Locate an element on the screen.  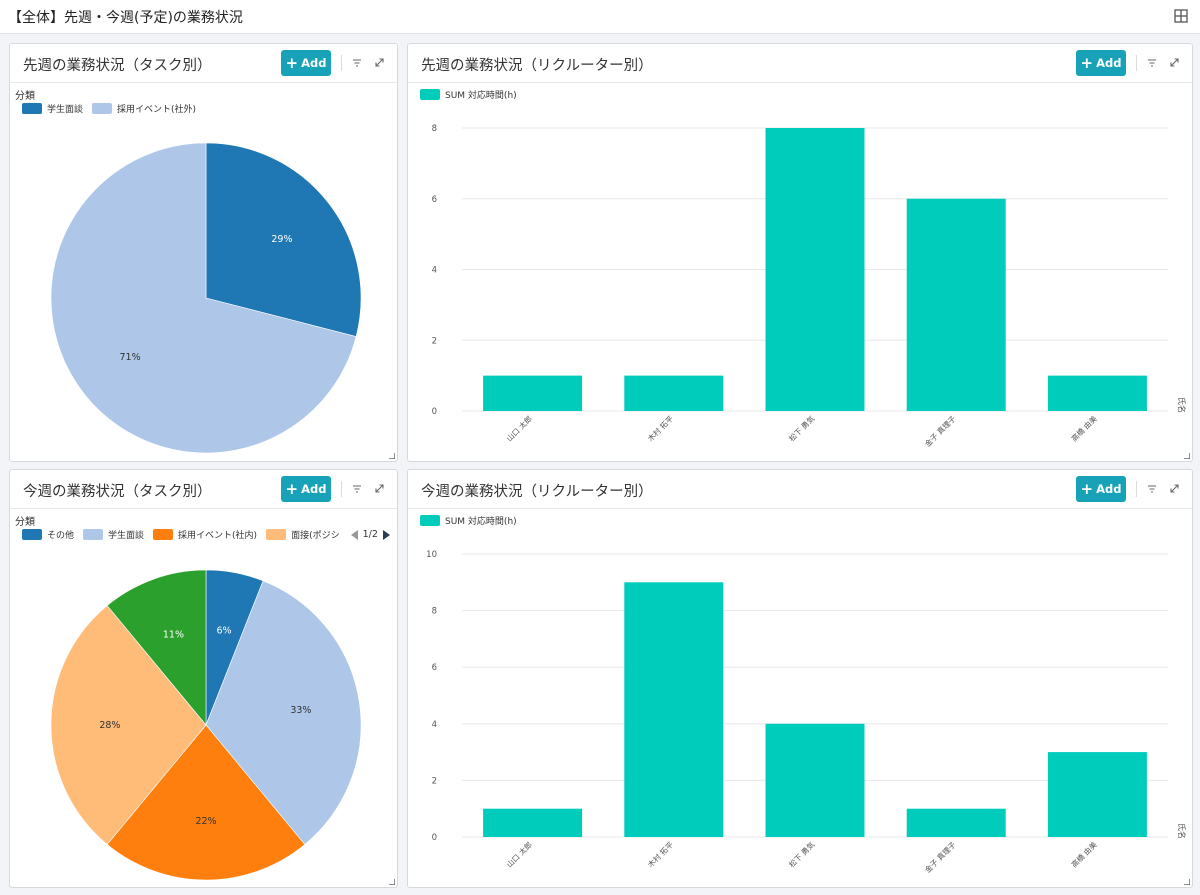
chart-legend: 学生面談 採用イベント(社外) is located at coordinates (113, 108).